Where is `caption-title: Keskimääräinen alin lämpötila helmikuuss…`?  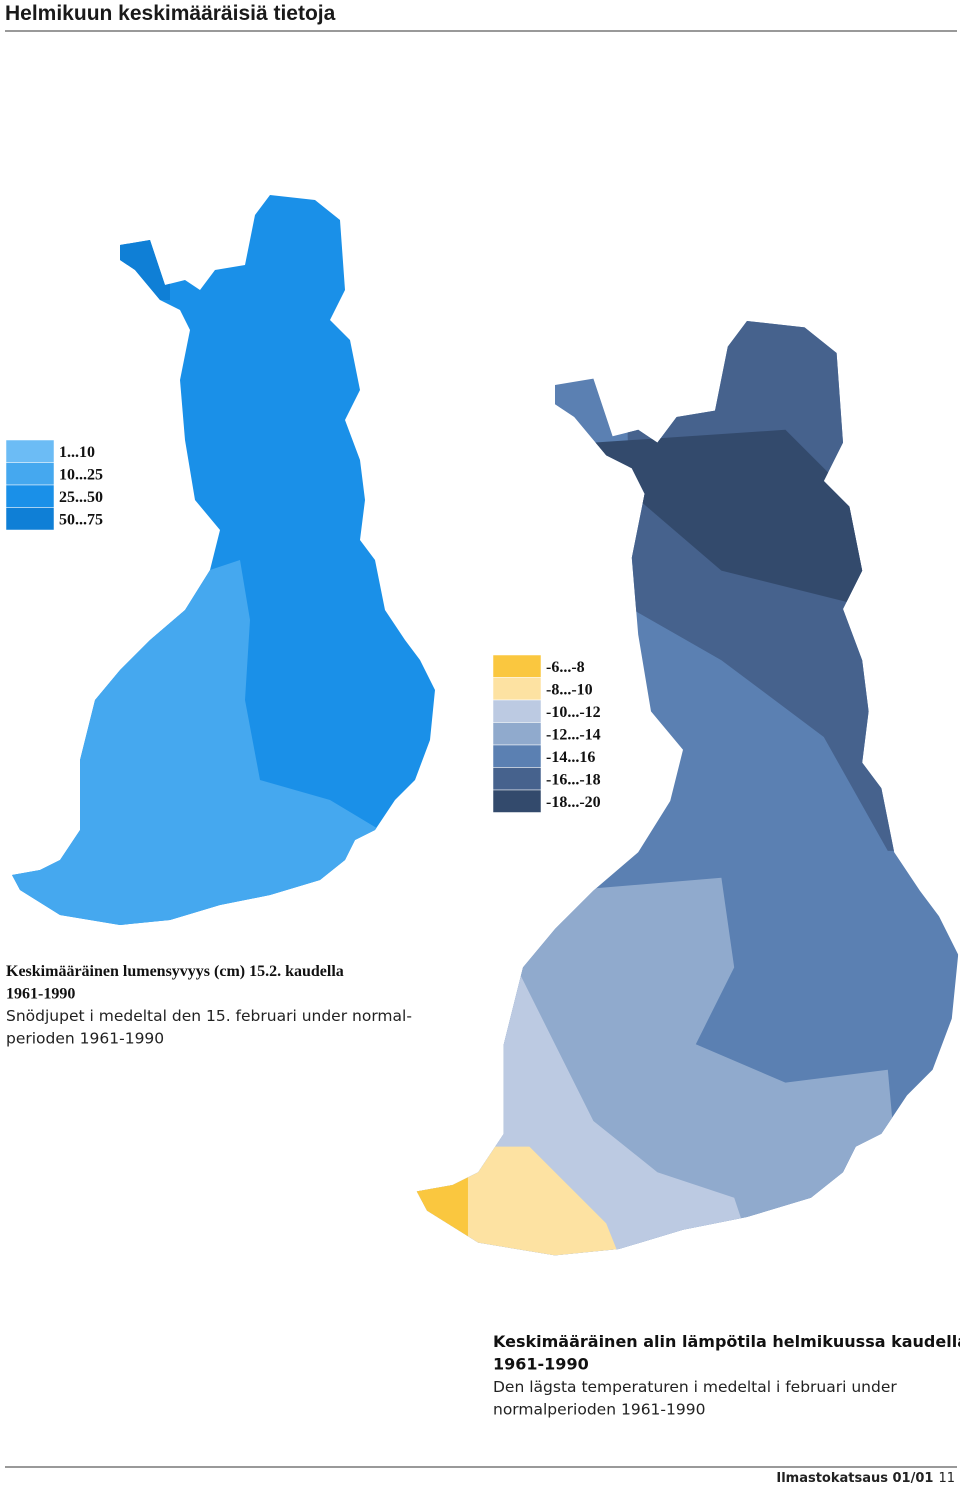
caption-title: Keskimääräinen alin lämpötila helmikuuss… is located at coordinates (726, 1341).